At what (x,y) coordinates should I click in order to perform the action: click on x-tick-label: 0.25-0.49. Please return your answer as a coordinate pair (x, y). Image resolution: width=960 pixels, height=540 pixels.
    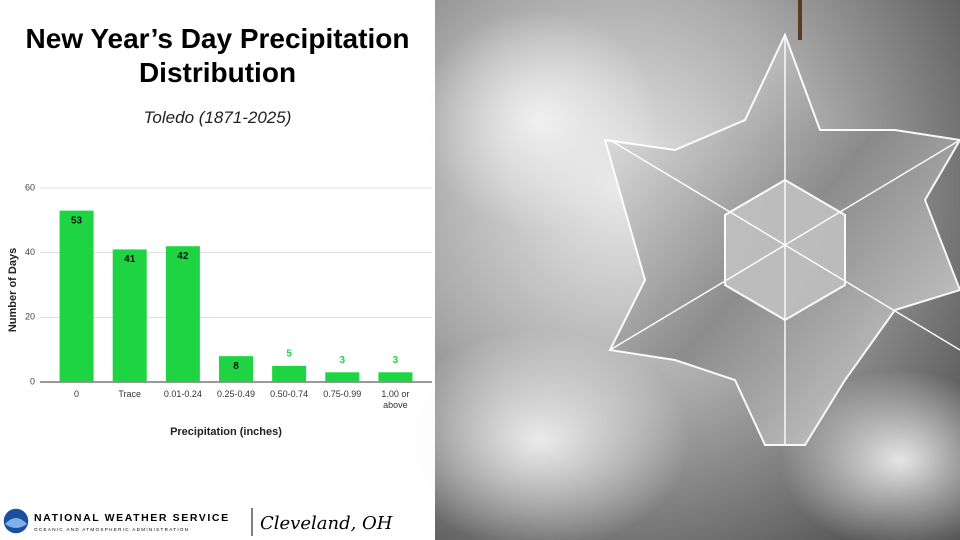
    Looking at the image, I should click on (236, 394).